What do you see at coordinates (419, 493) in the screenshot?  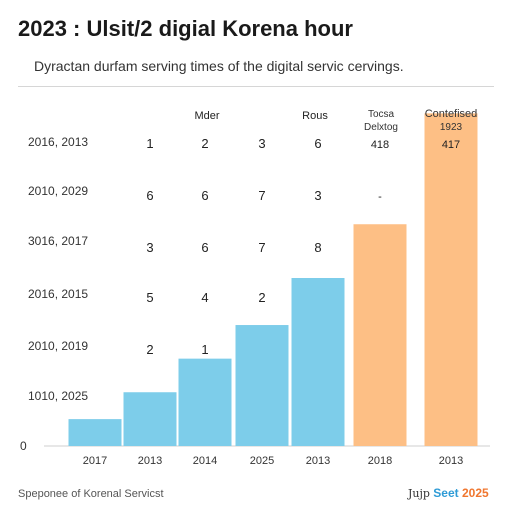 I see `footer-brand-a: Jujp` at bounding box center [419, 493].